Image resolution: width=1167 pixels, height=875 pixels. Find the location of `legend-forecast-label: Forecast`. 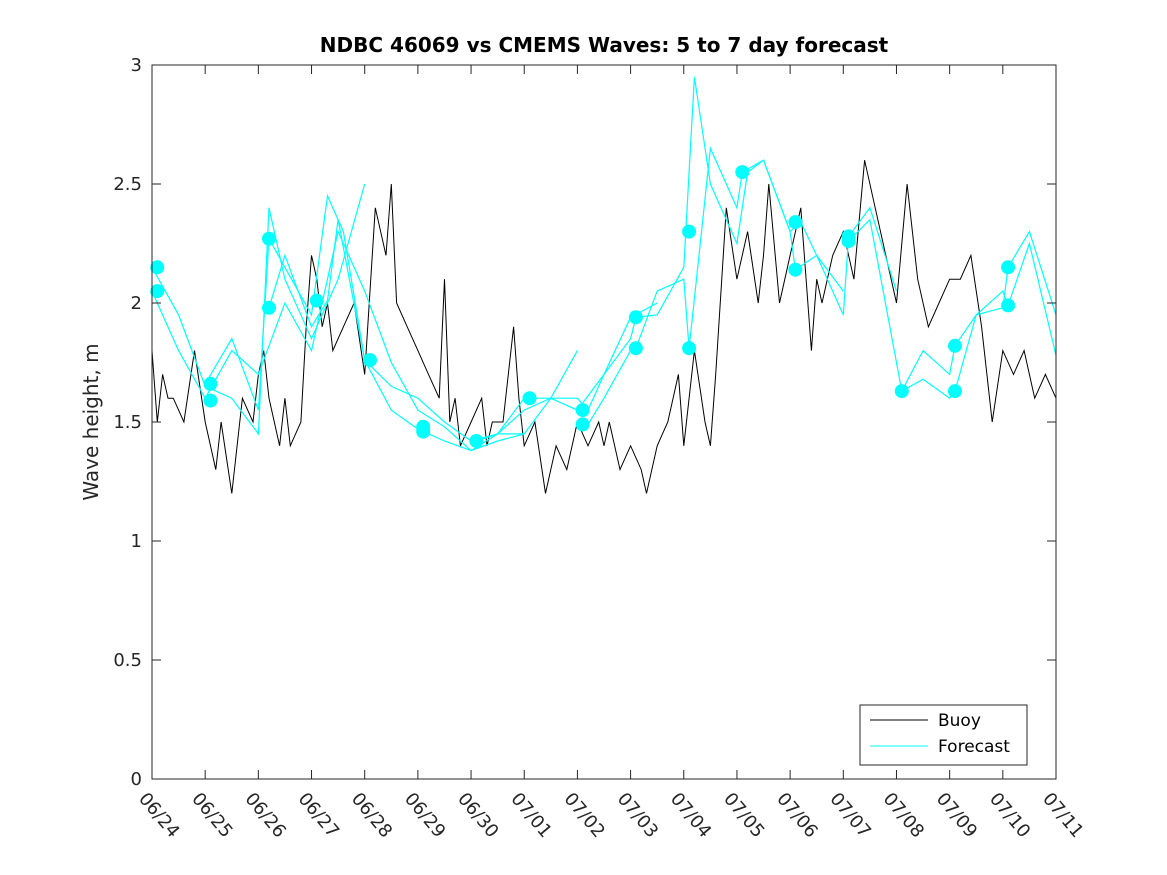

legend-forecast-label: Forecast is located at coordinates (974, 747).